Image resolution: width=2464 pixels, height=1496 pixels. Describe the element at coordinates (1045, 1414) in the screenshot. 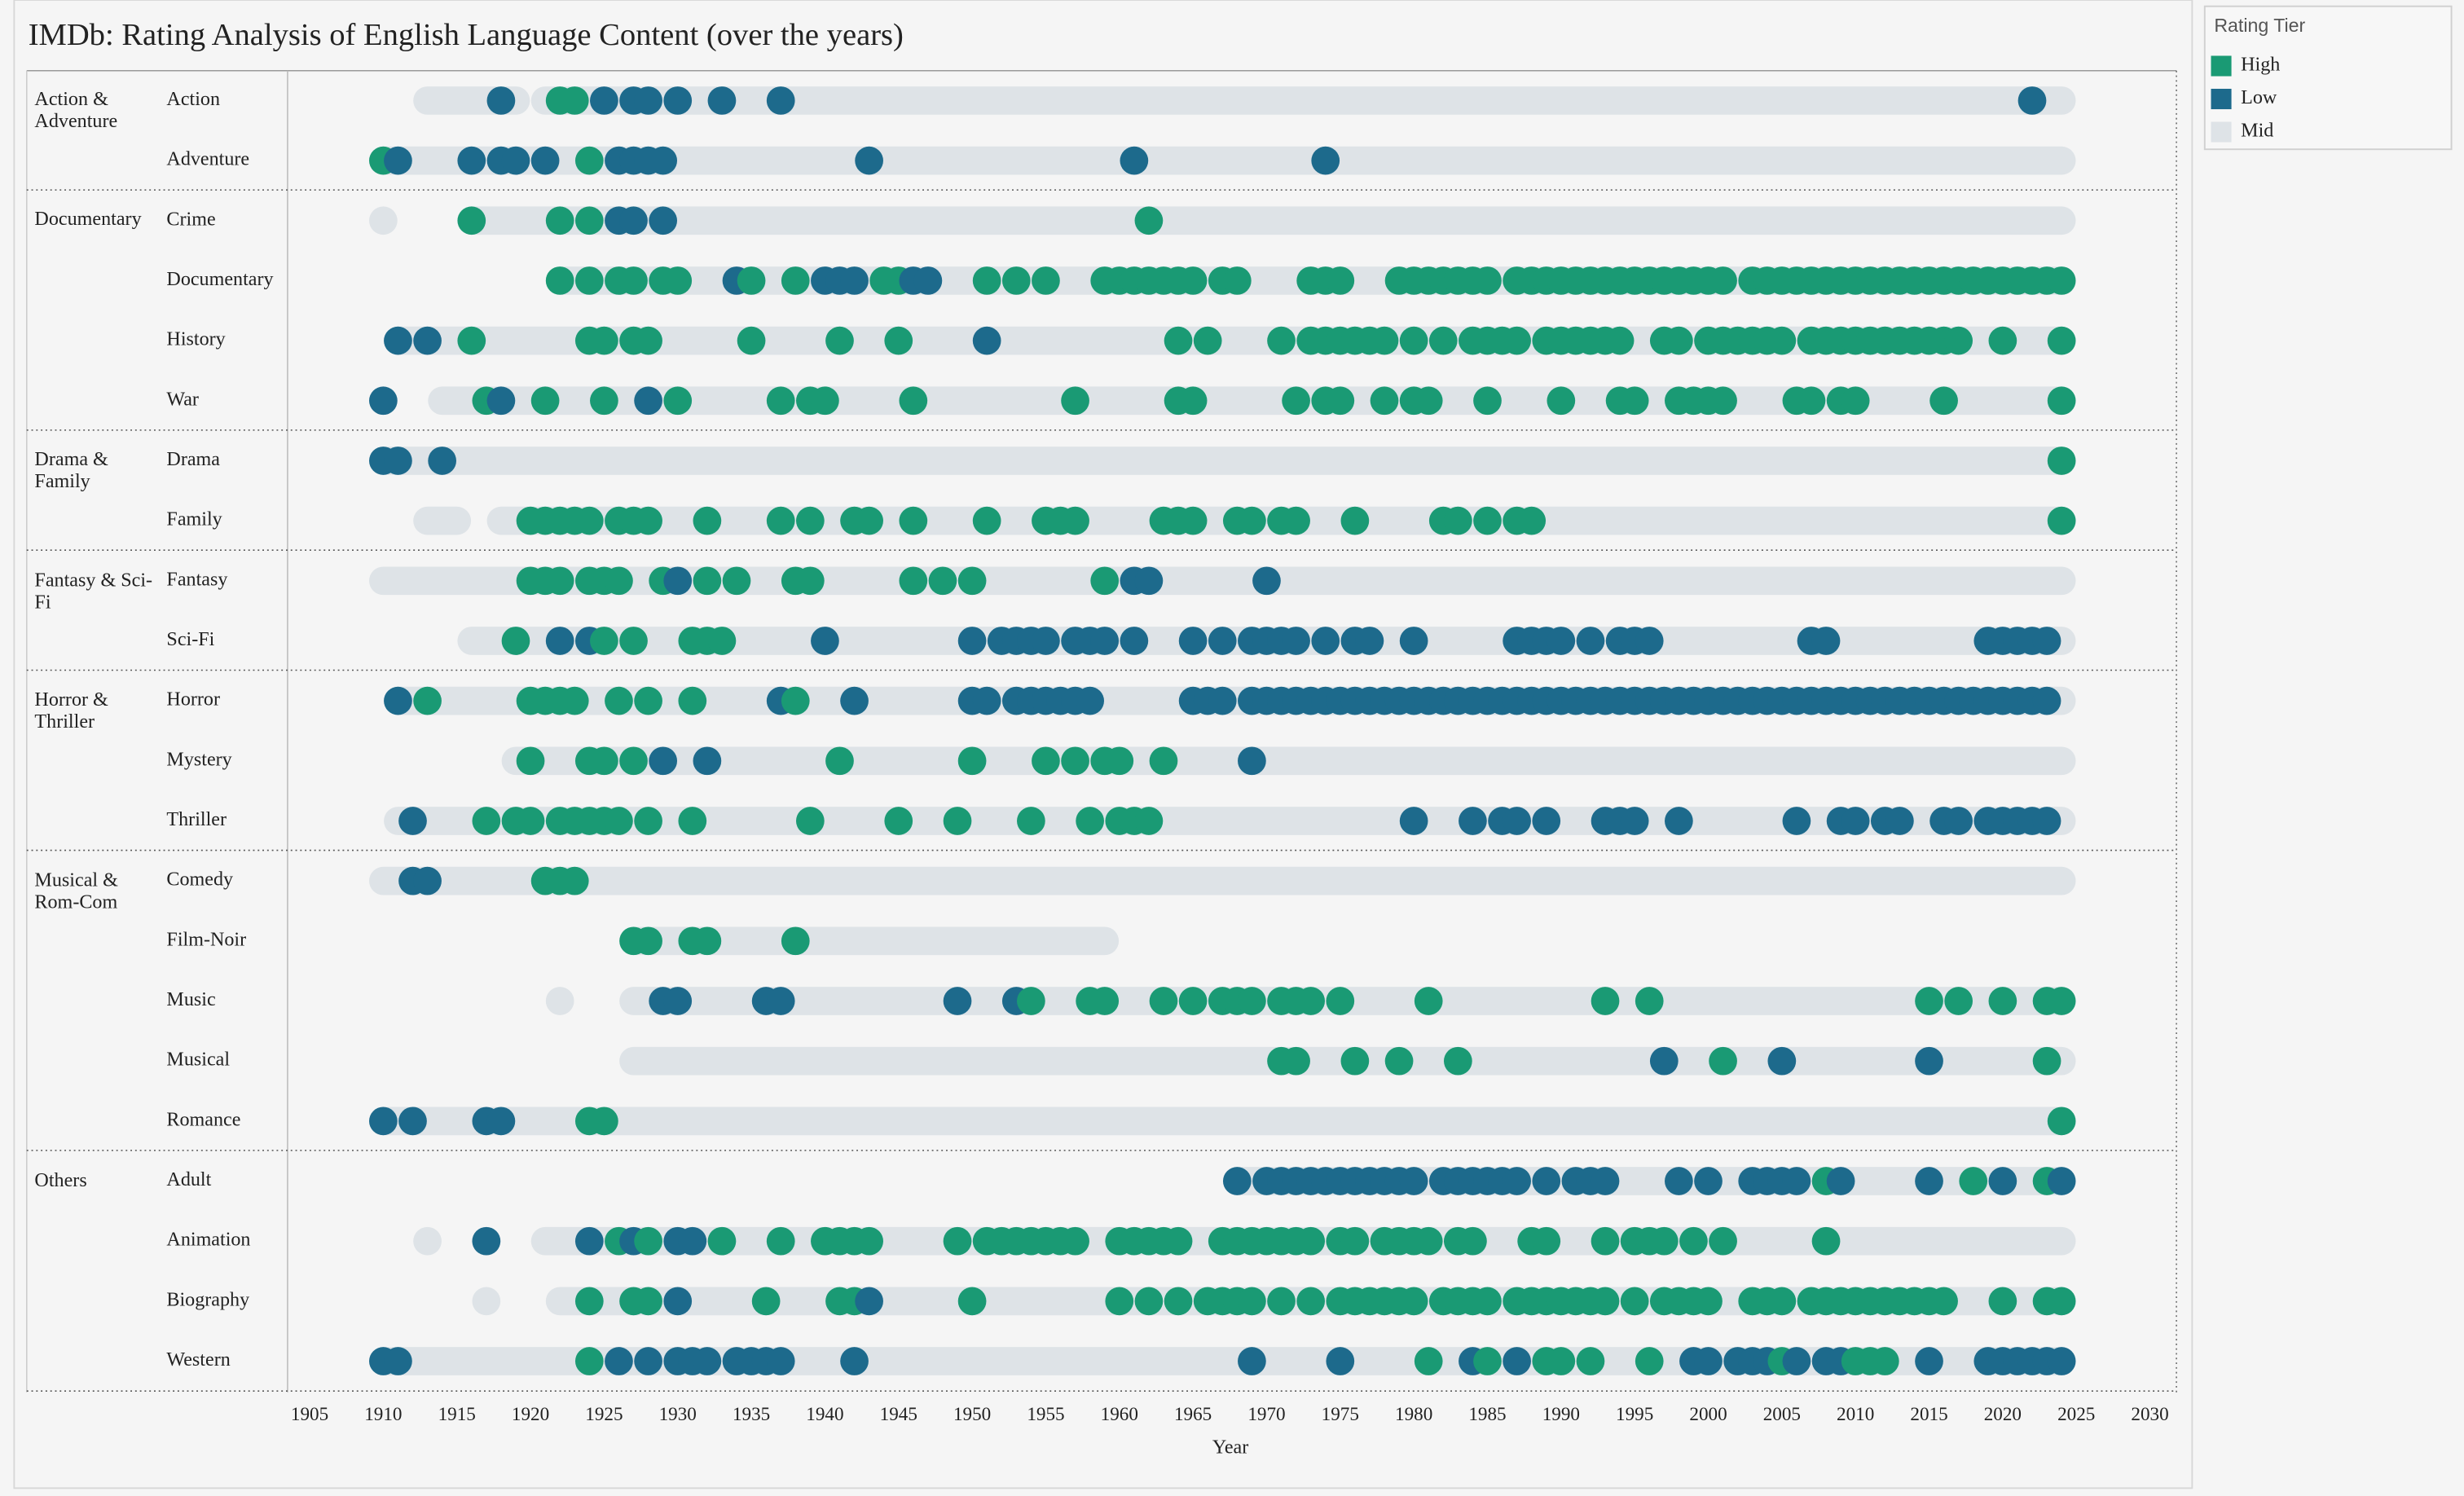

I see `x-tick-label: 1955` at that location.